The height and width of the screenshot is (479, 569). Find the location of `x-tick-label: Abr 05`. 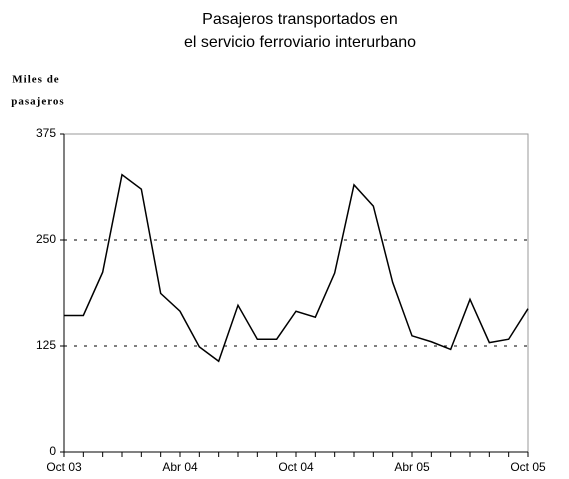

x-tick-label: Abr 05 is located at coordinates (412, 467).